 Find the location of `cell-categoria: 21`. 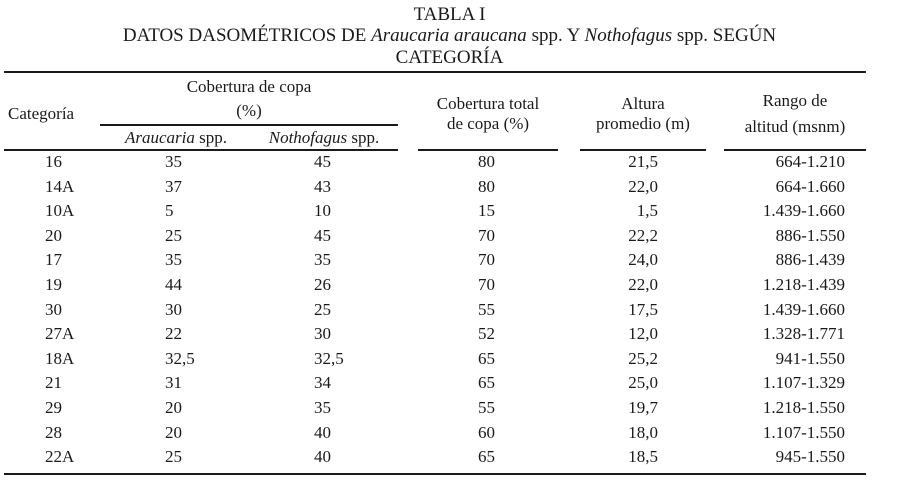

cell-categoria: 21 is located at coordinates (53, 383).